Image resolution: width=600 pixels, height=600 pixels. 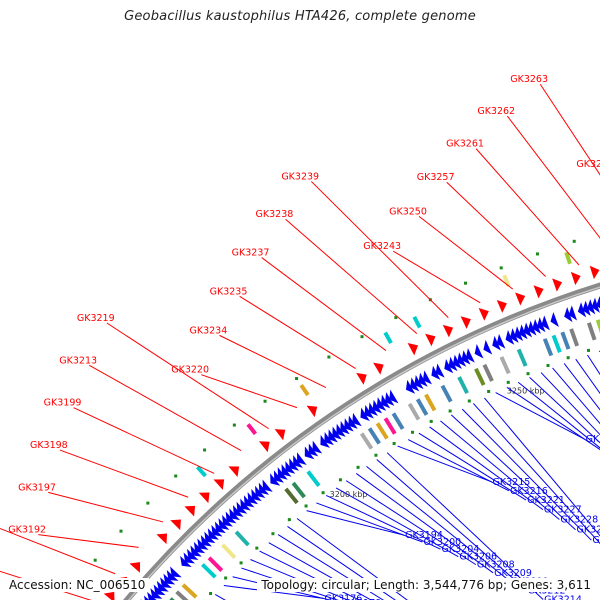 I want to click on forward-gene-label: GK3238, so click(x=275, y=214).